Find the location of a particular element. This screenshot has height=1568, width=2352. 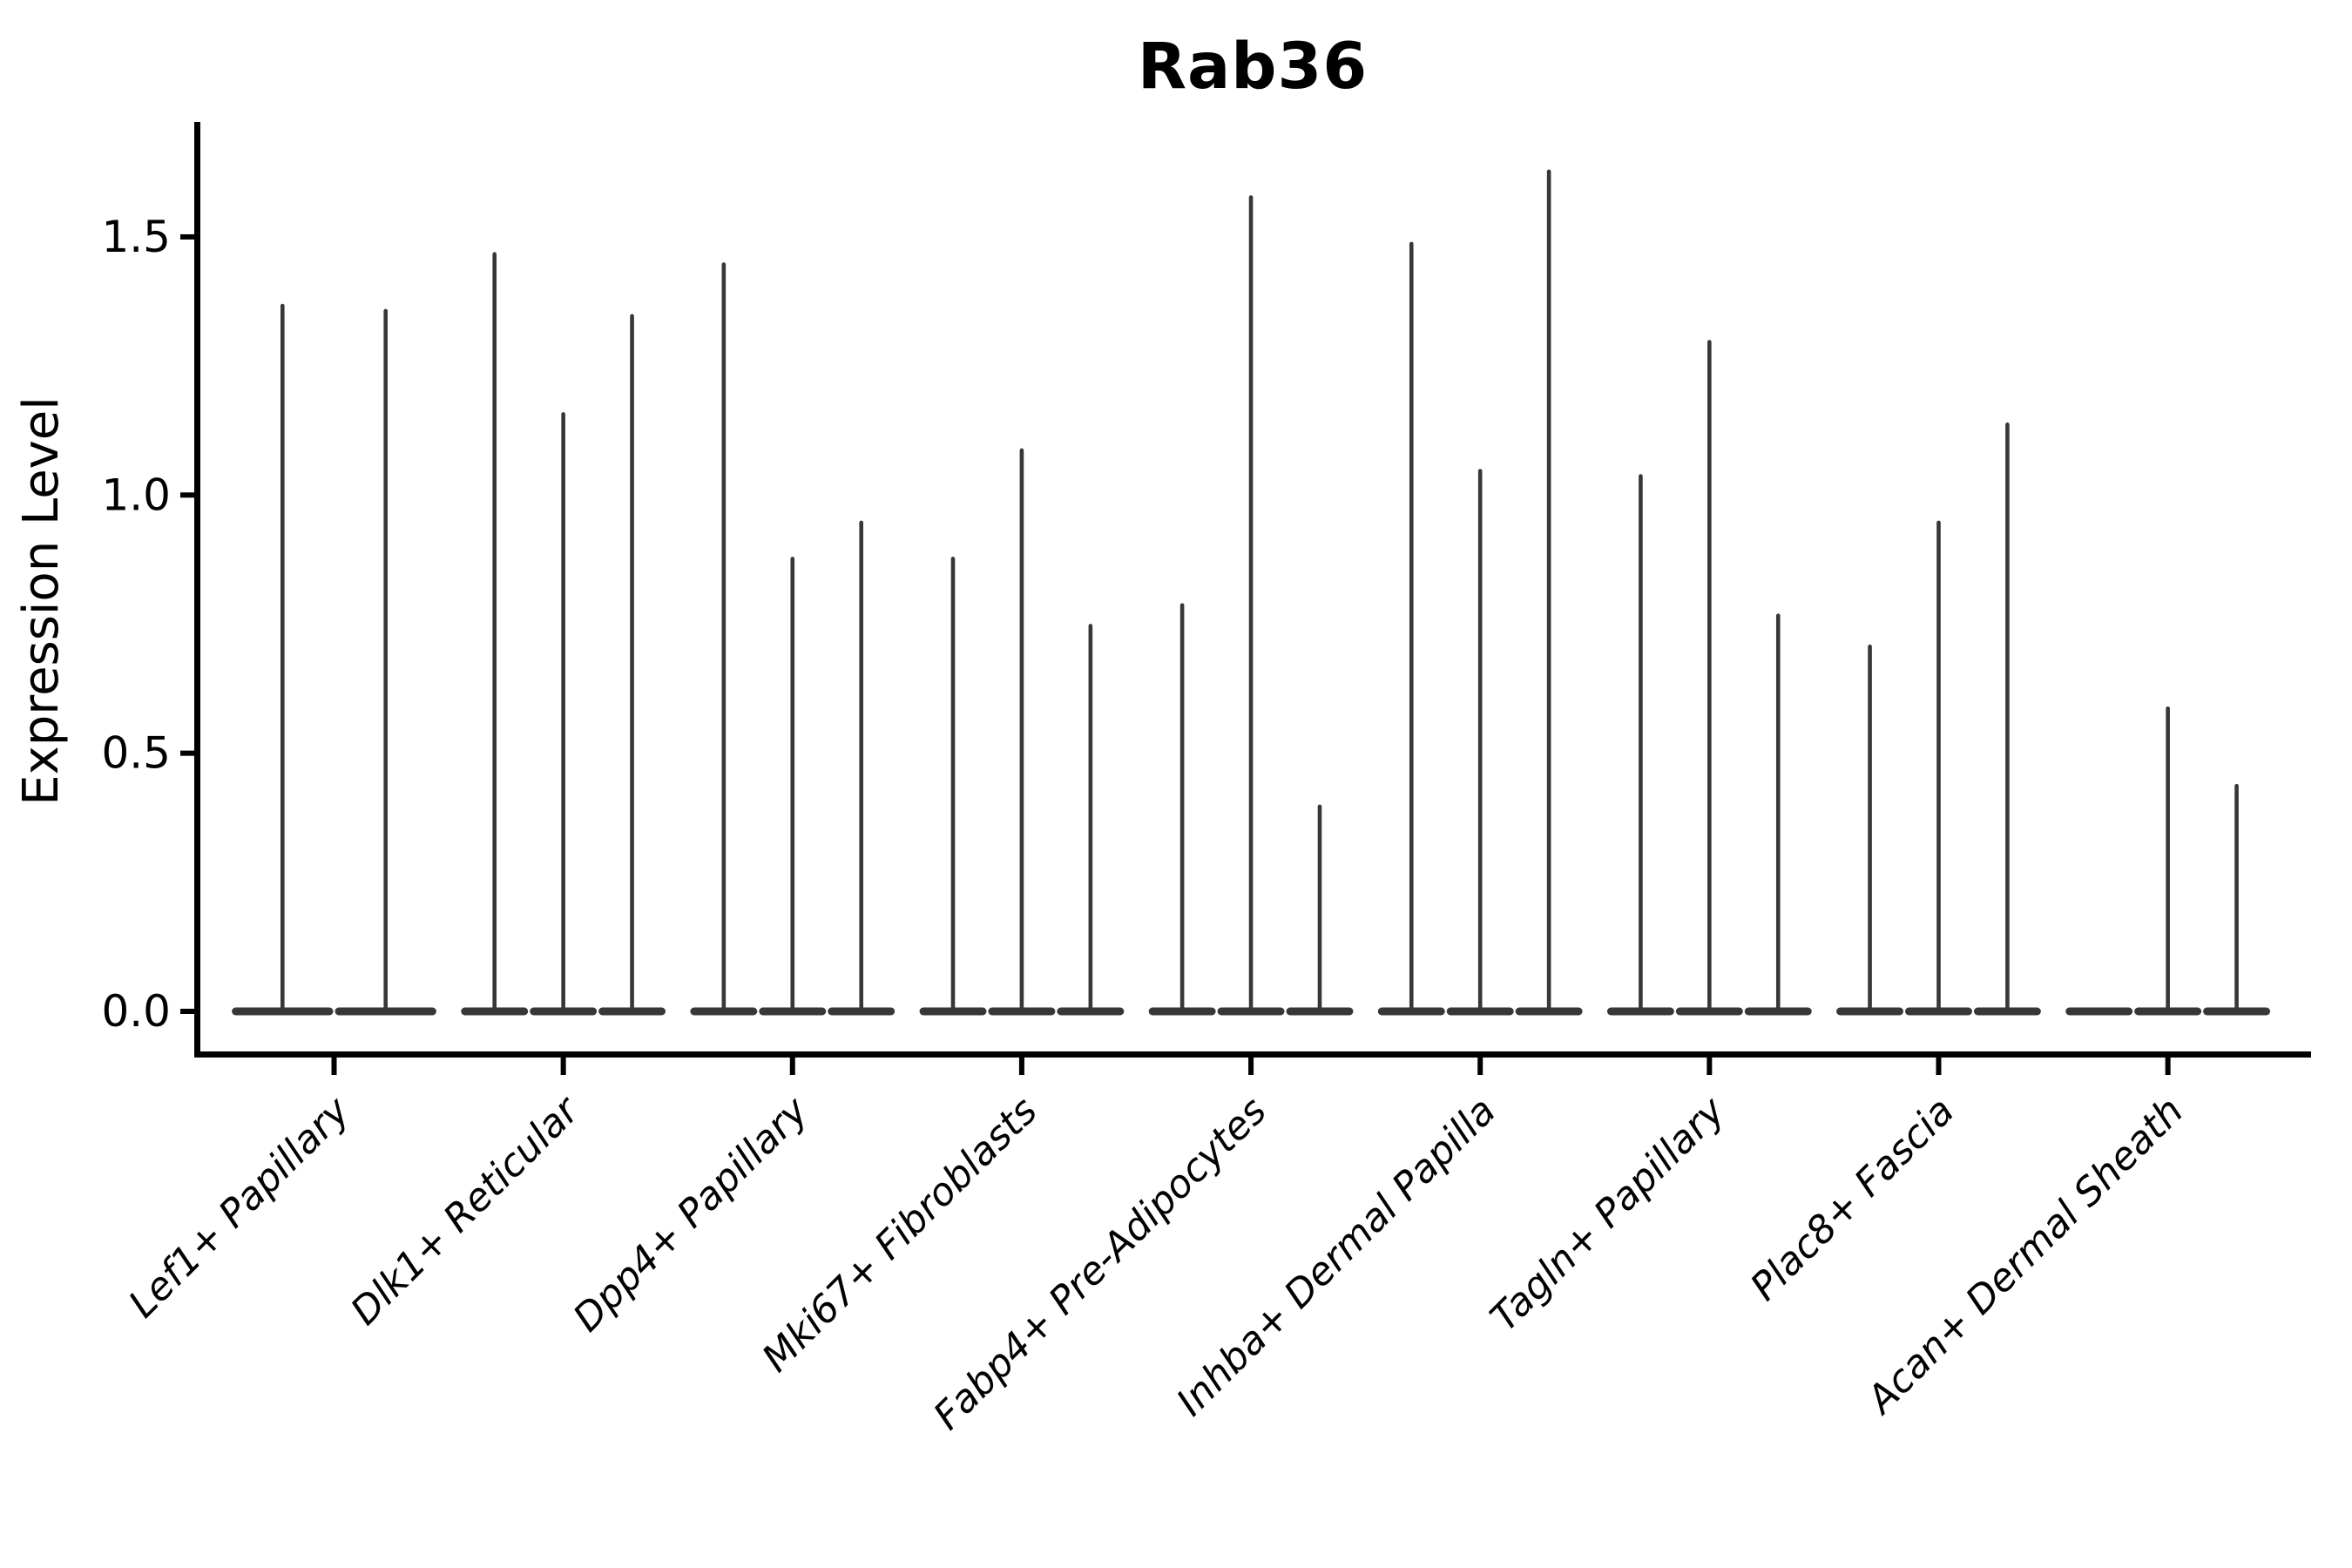

y-axis-spine is located at coordinates (197, 590).